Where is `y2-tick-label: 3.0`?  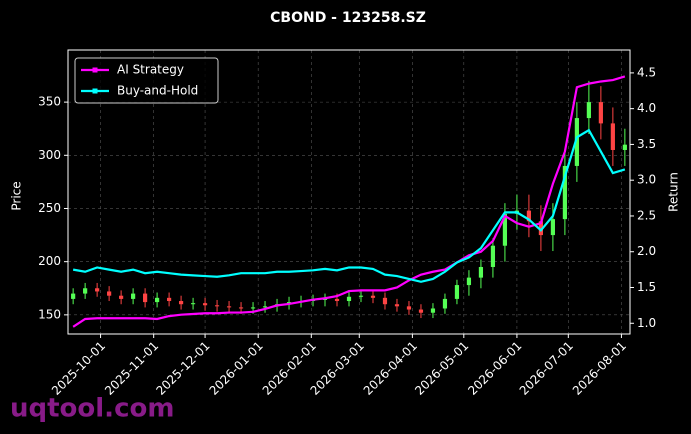
y2-tick-label: 3.0 is located at coordinates (646, 180).